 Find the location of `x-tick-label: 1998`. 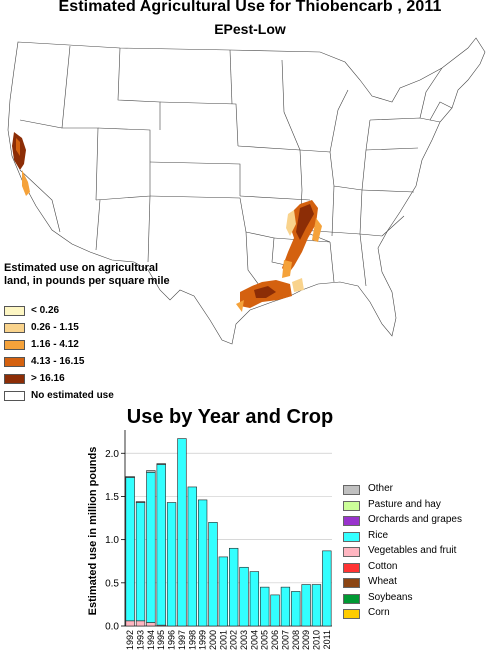

x-tick-label: 1998 is located at coordinates (192, 640).